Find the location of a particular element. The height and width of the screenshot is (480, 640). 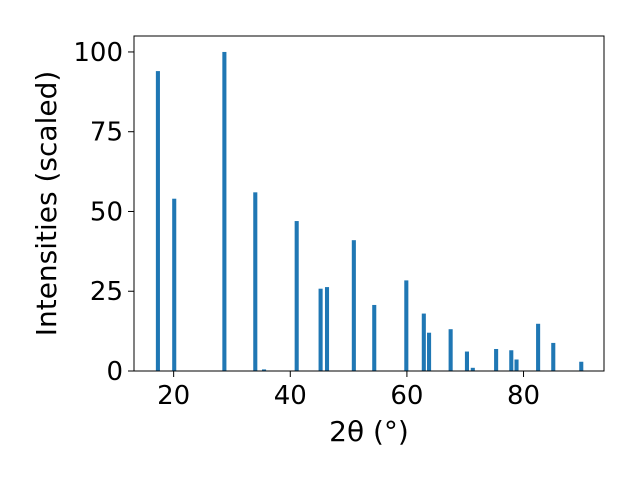

y-tick-label: 75 is located at coordinates (106, 133).